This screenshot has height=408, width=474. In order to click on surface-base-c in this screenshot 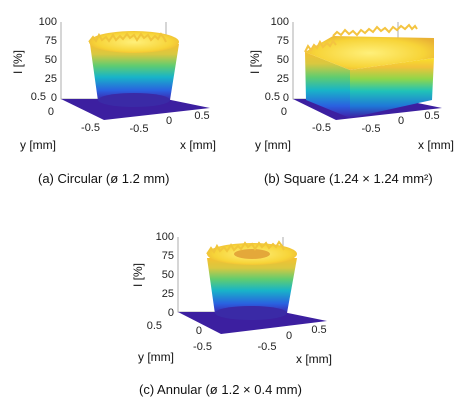, I will do `click(251, 313)`.